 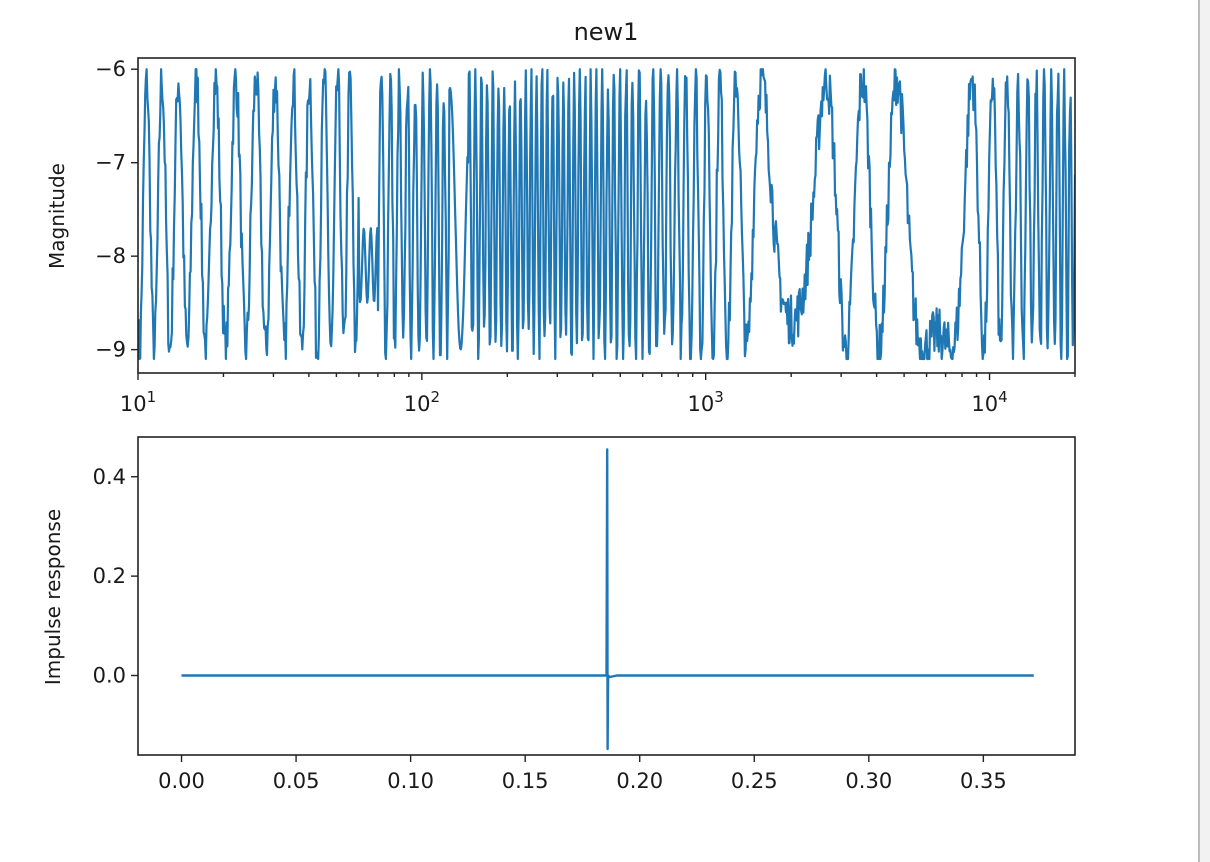 What do you see at coordinates (110, 256) in the screenshot?
I see `magnitude-y-tick-label: −8` at bounding box center [110, 256].